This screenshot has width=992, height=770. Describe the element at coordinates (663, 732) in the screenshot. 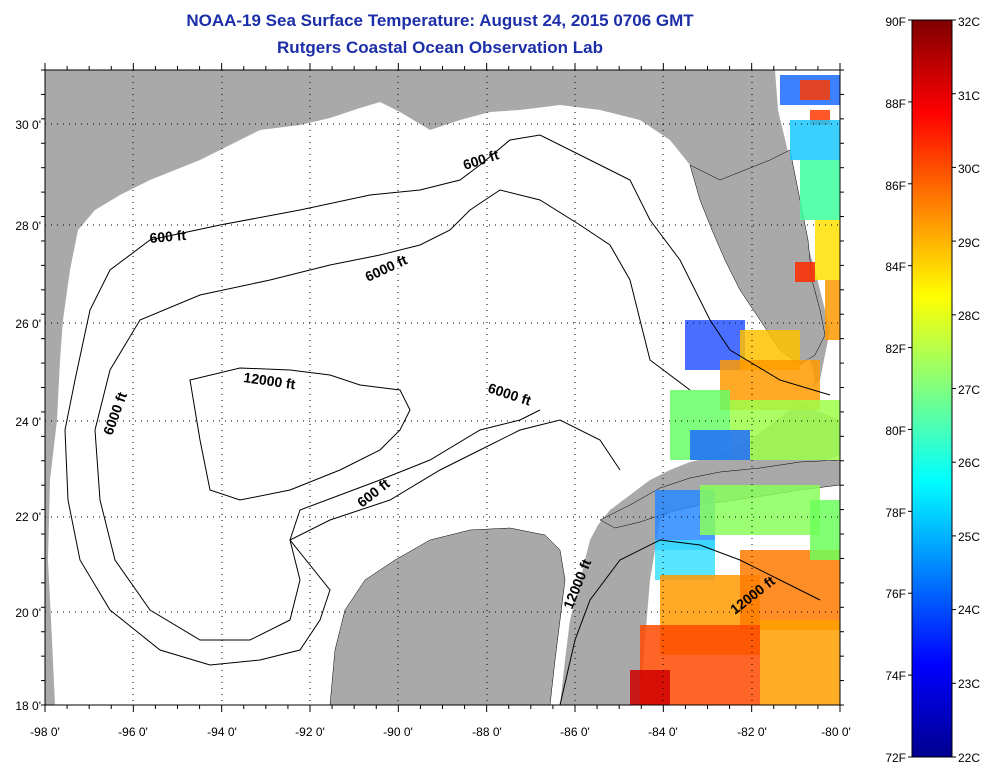

I see `lon-tick-label: -84 0'` at that location.